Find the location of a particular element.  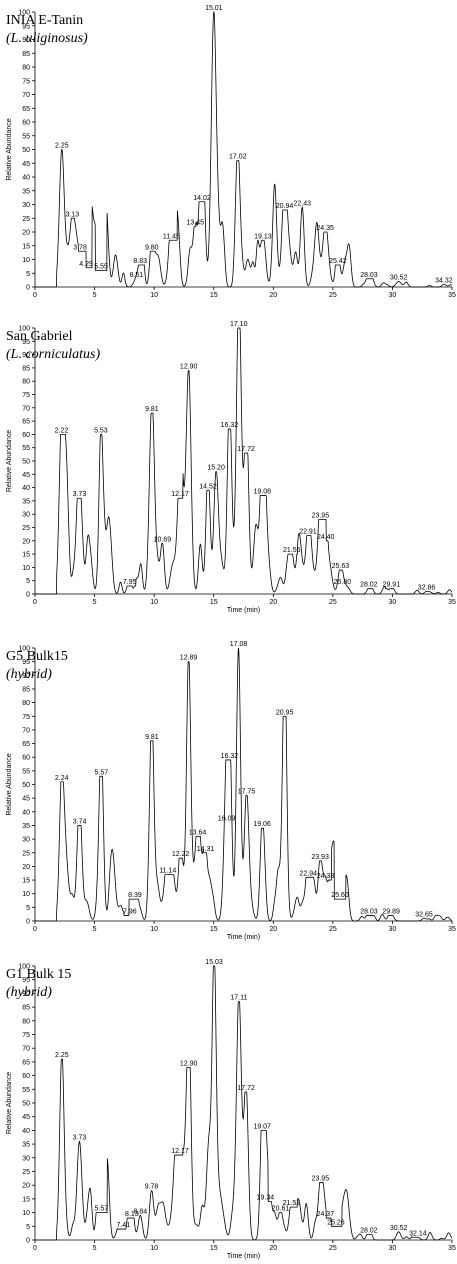

peak-label: 29.89 is located at coordinates (391, 912).